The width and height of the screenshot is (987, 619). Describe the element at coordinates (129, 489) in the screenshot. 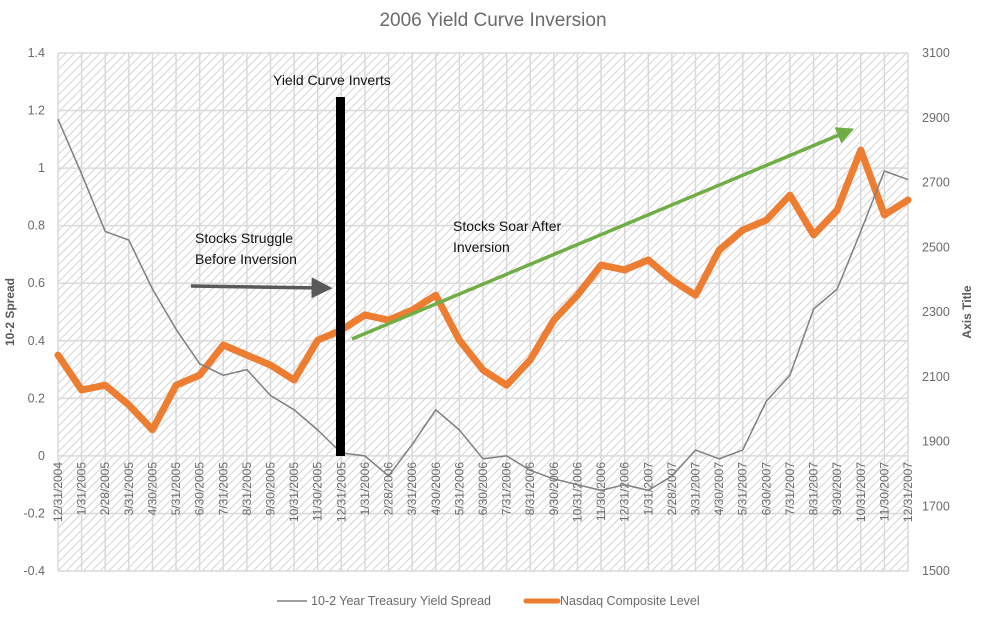

I see `x-tick-label: 3/31/2005` at that location.